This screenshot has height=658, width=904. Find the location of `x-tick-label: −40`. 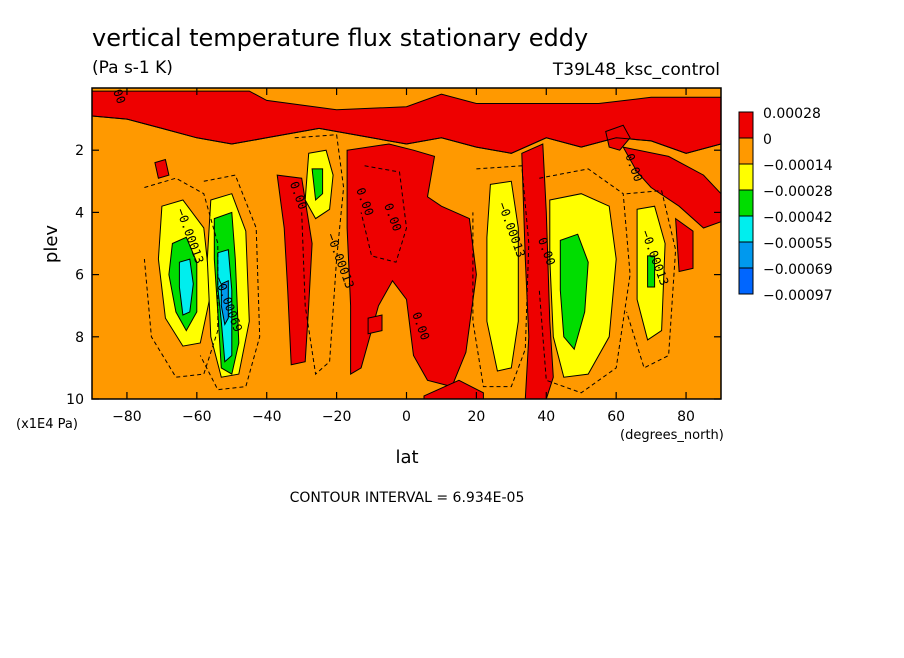

x-tick-label: −40 is located at coordinates (267, 417).